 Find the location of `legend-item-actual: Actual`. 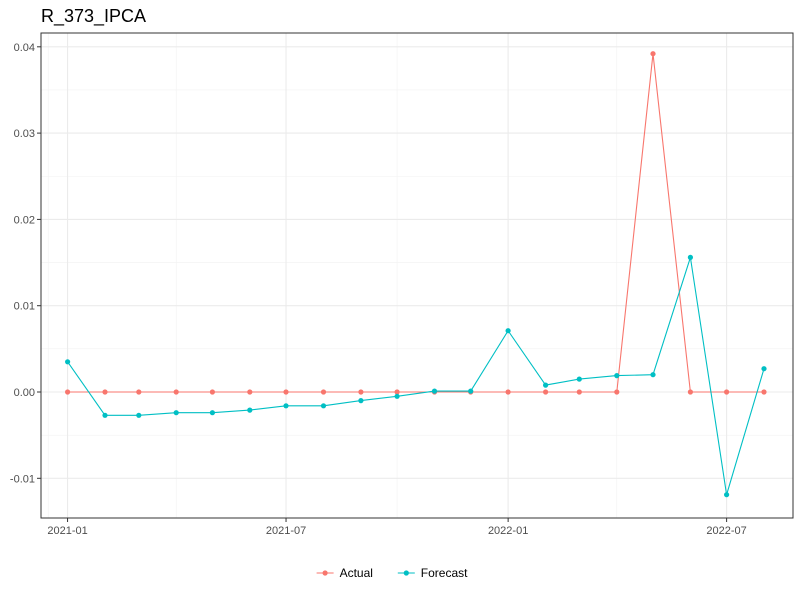

legend-item-actual: Actual is located at coordinates (344, 573).